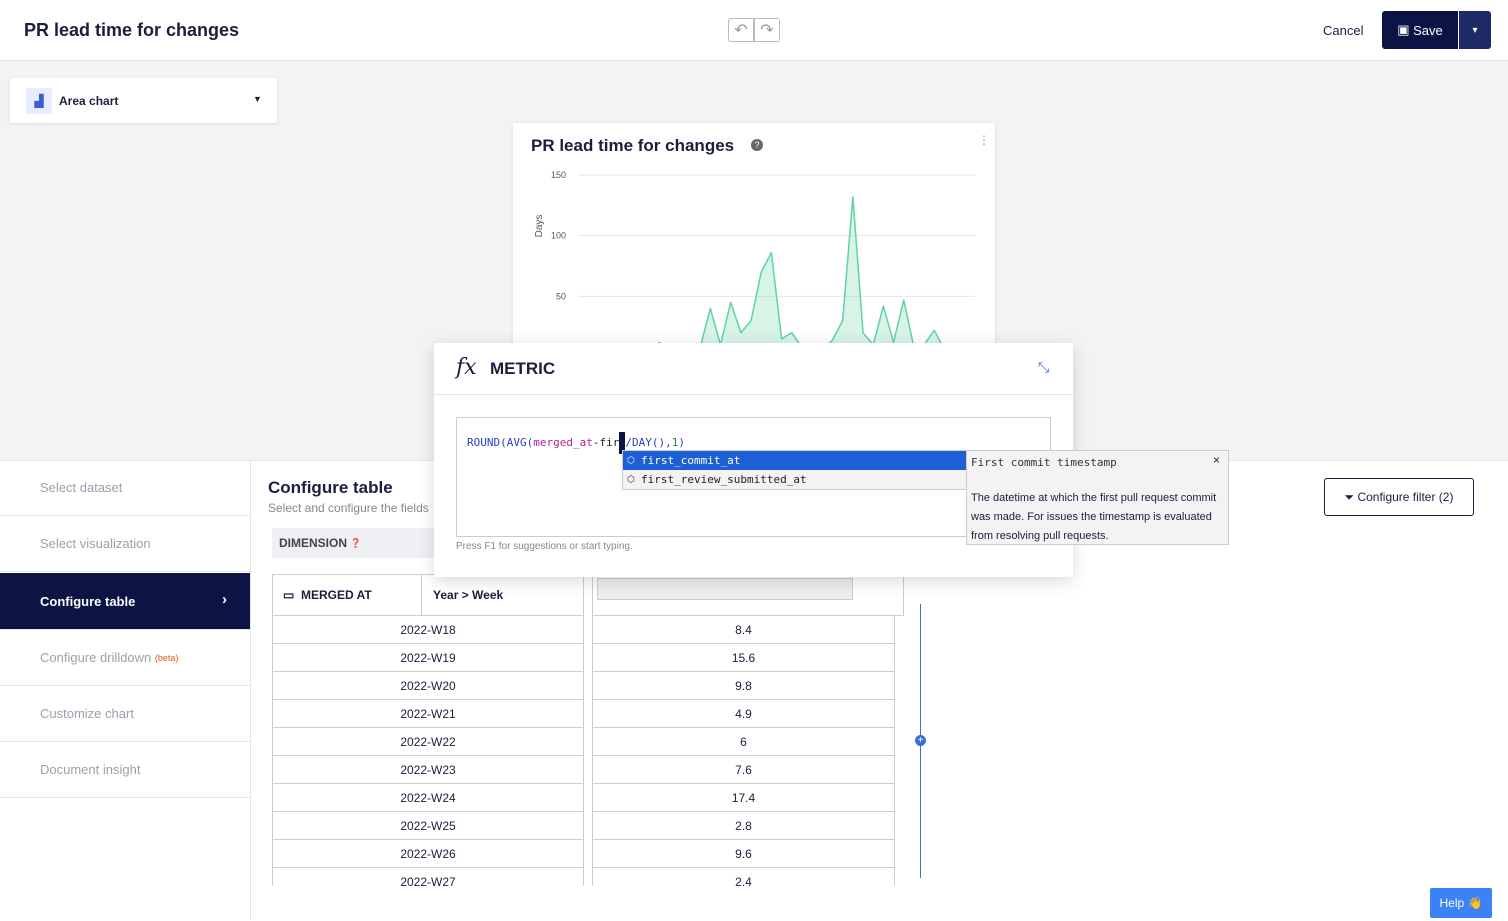 Image resolution: width=1508 pixels, height=921 pixels. Describe the element at coordinates (743, 854) in the screenshot. I see `metric-cell: 9.6` at that location.